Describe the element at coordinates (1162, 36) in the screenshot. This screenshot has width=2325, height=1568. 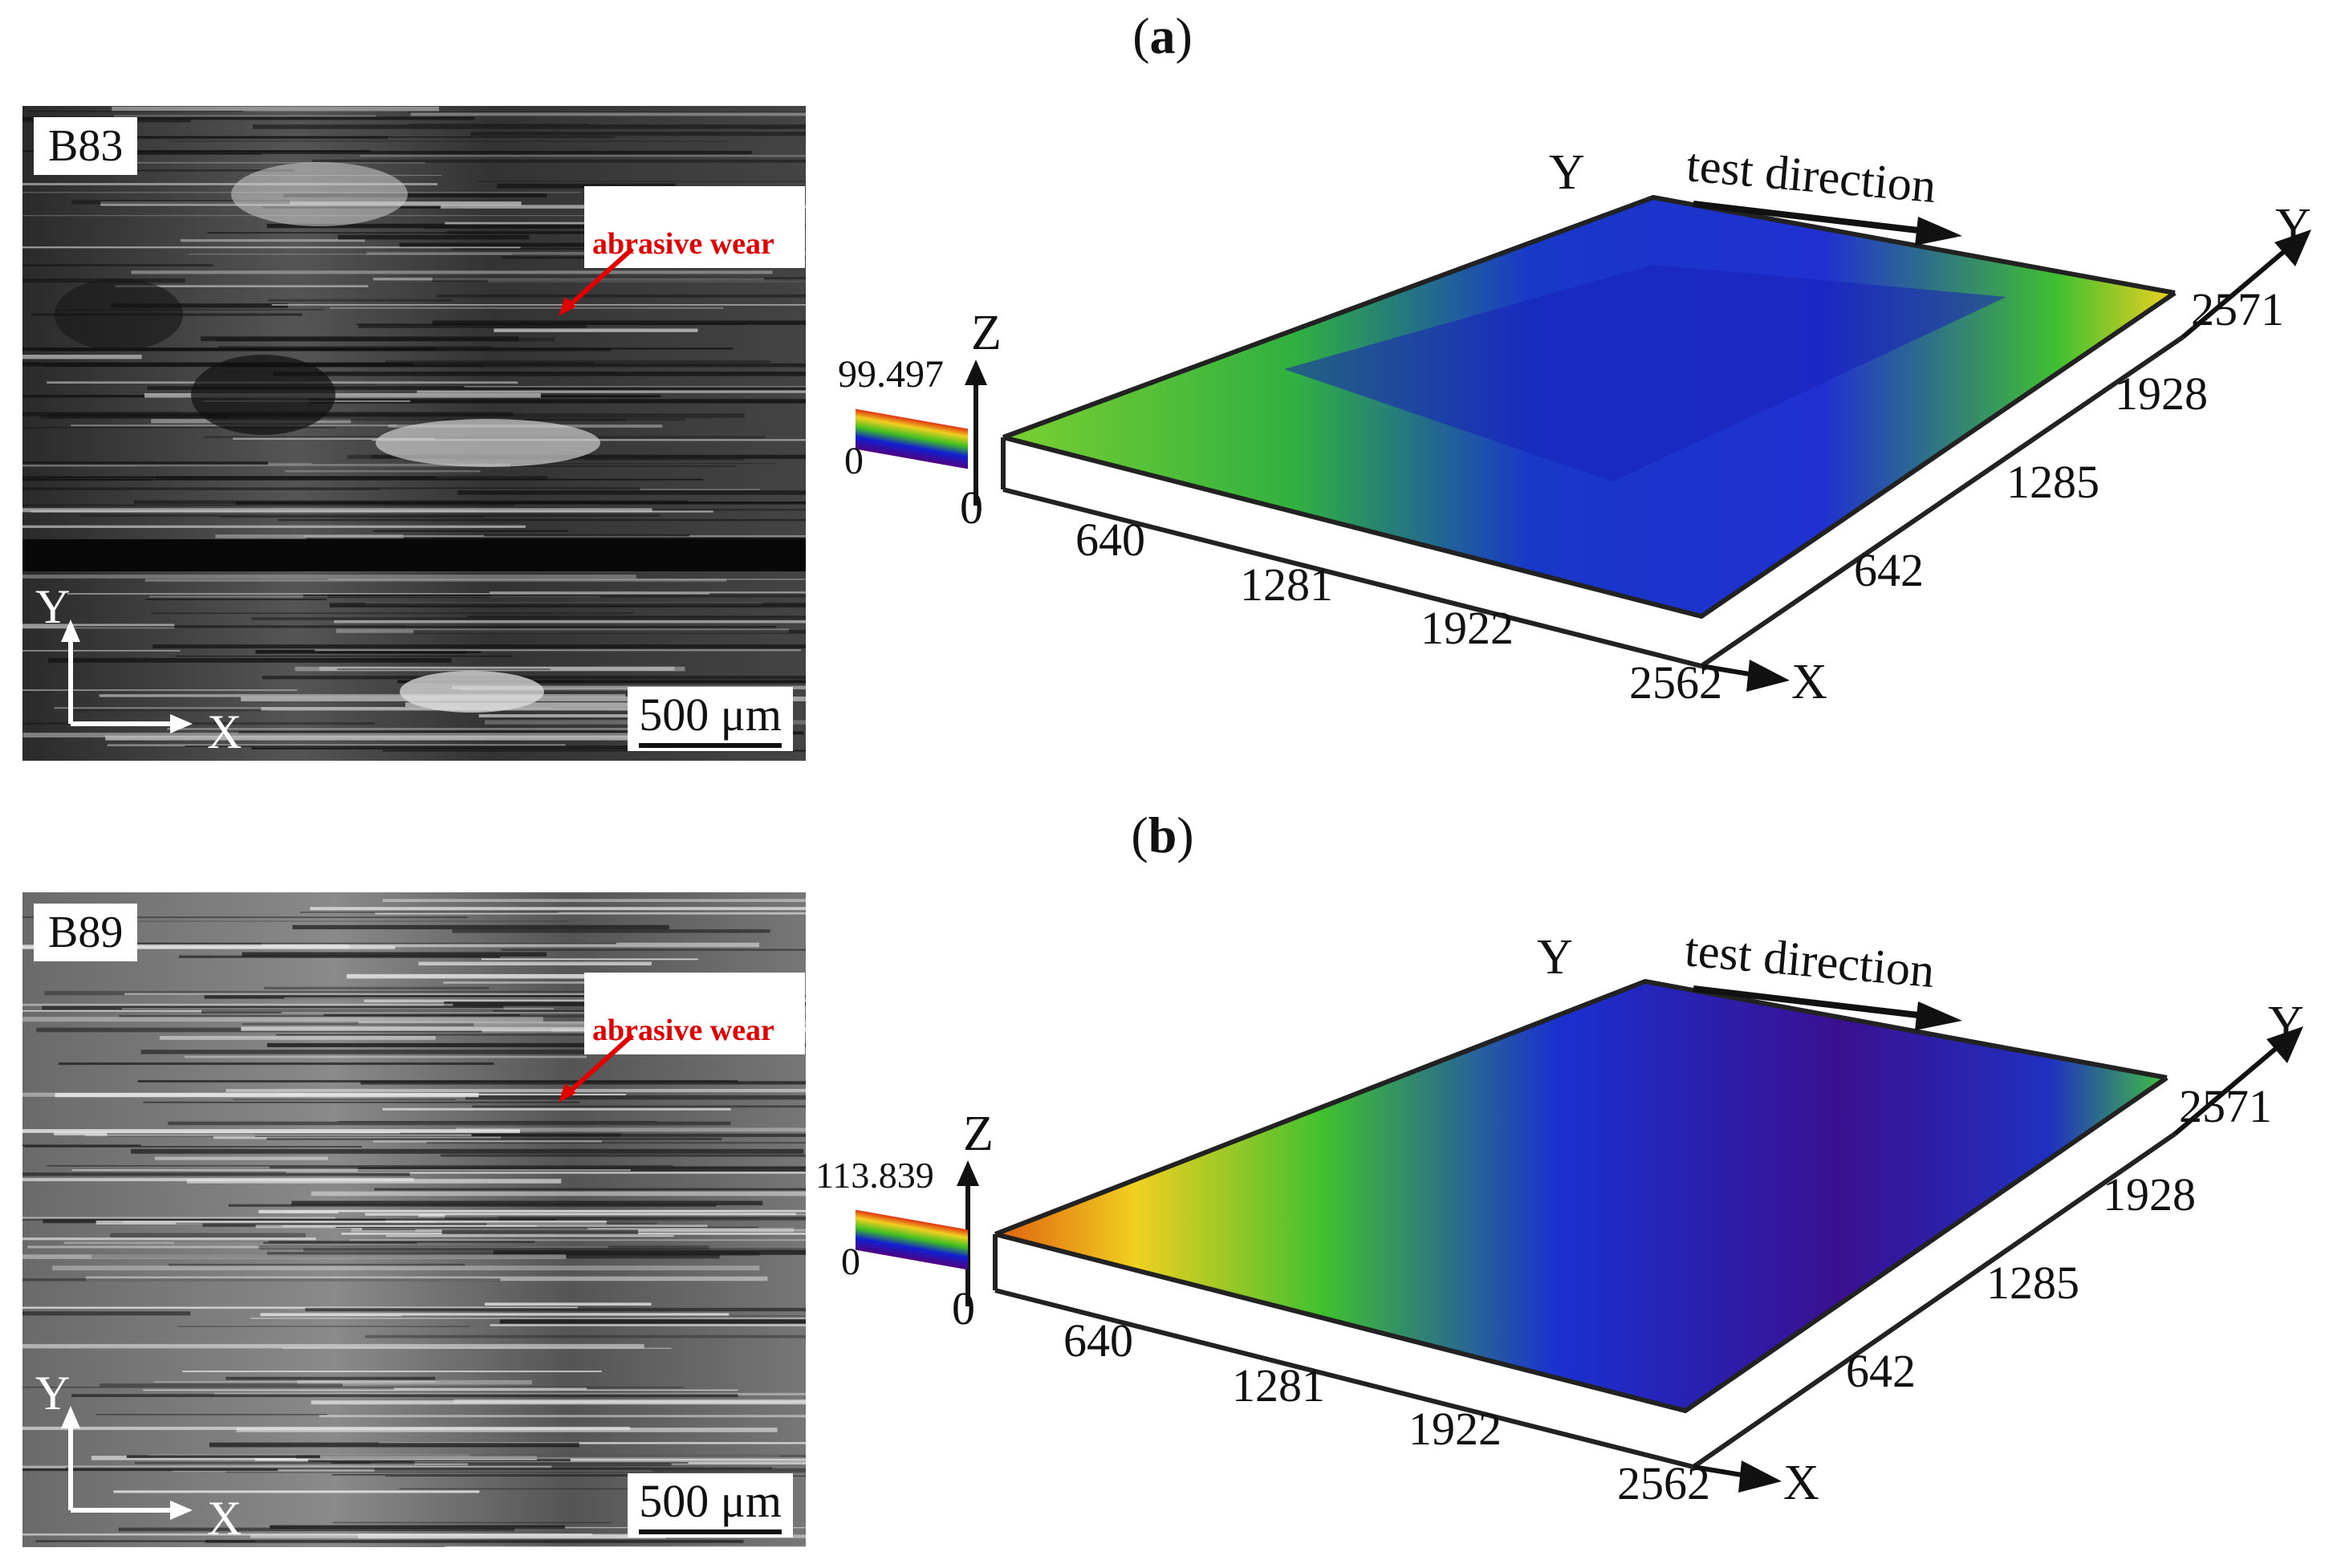
I see `panel-a-label: (a)` at that location.